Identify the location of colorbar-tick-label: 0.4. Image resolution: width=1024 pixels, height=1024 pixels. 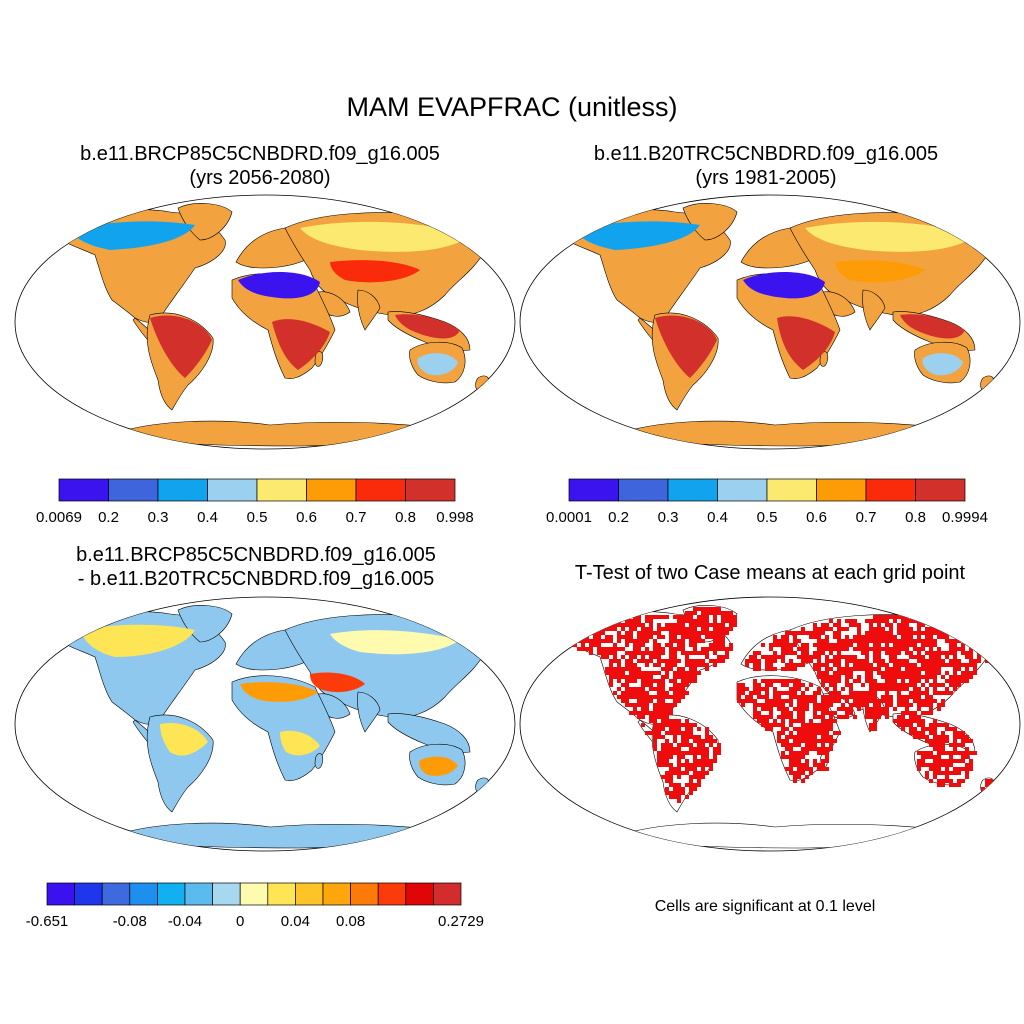
(207, 517).